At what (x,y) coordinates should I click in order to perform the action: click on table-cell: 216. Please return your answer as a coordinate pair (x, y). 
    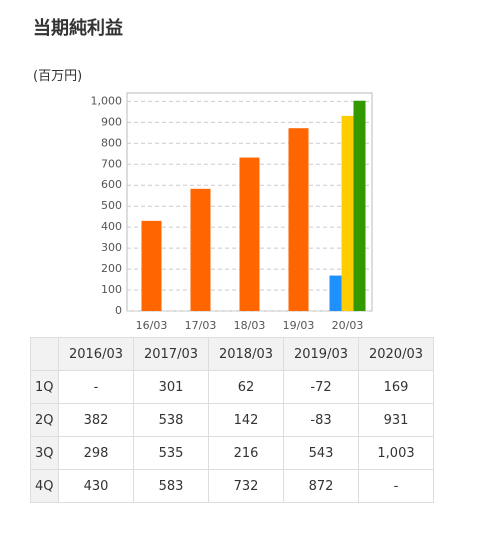
    Looking at the image, I should click on (246, 453).